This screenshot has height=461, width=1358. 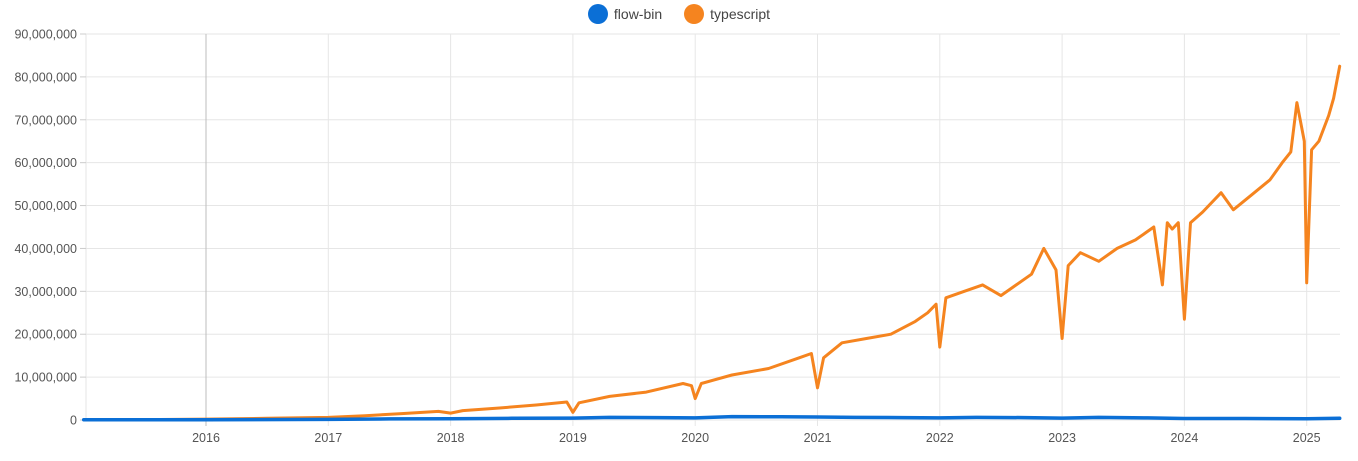 I want to click on y-tick-label: 10,000,000, so click(x=45, y=378).